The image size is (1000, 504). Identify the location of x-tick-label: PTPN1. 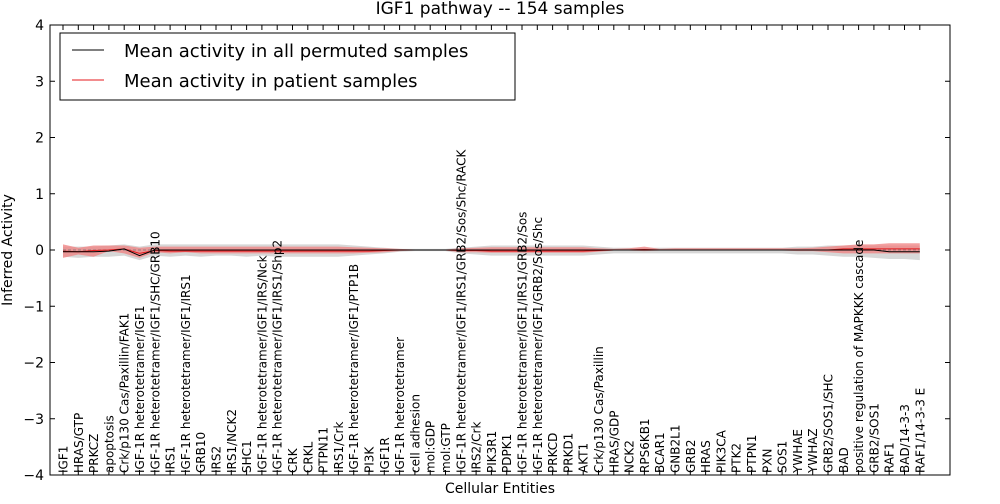
(752, 454).